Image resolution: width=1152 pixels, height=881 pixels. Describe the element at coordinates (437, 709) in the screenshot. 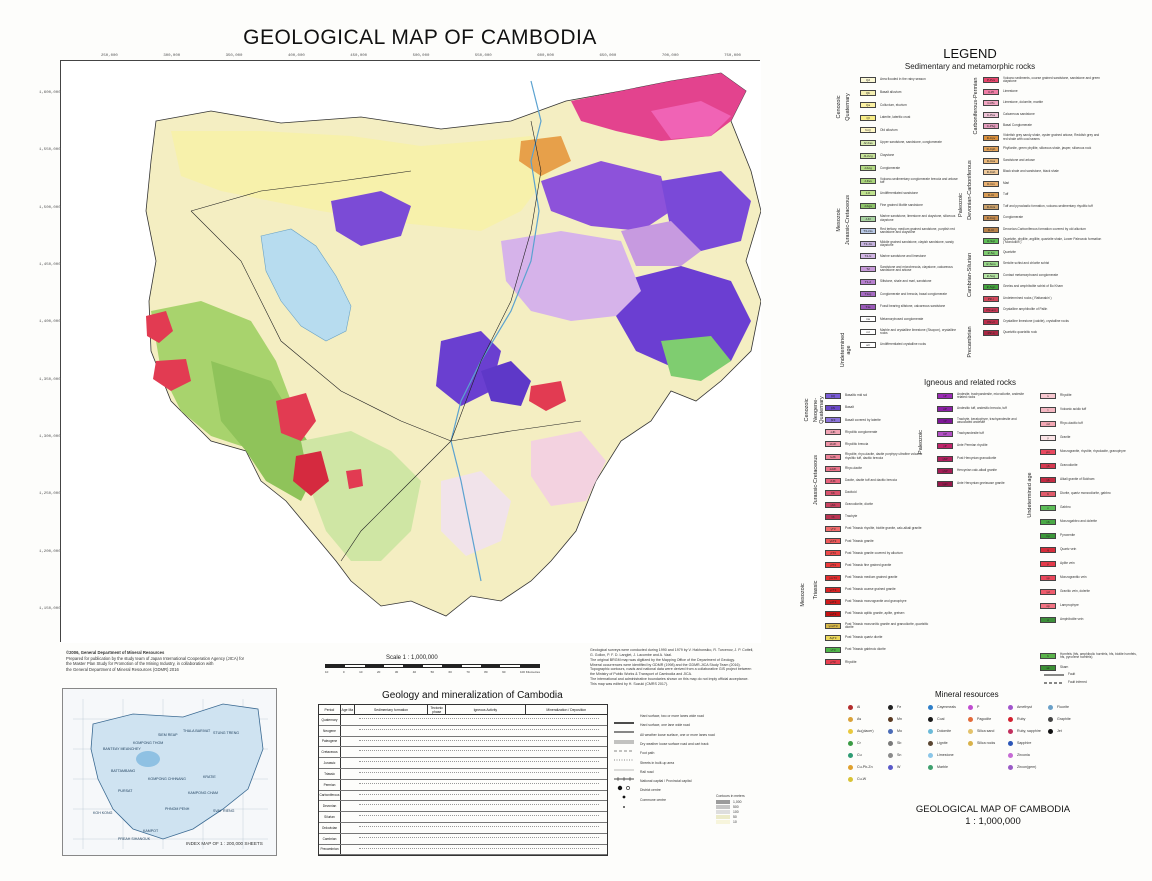

I see `chronology-header-cell: Tectonic phase` at that location.